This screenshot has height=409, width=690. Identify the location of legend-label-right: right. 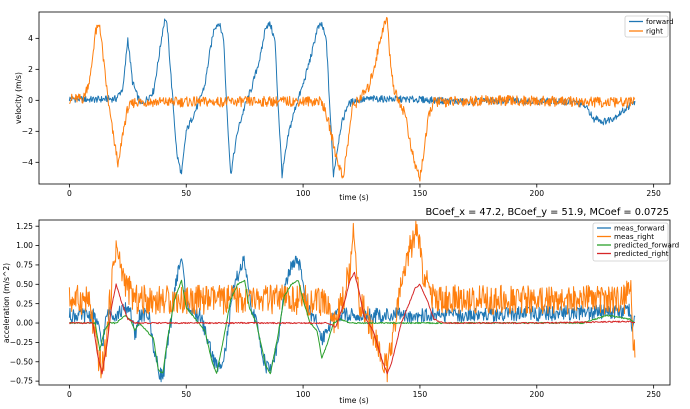
(654, 31).